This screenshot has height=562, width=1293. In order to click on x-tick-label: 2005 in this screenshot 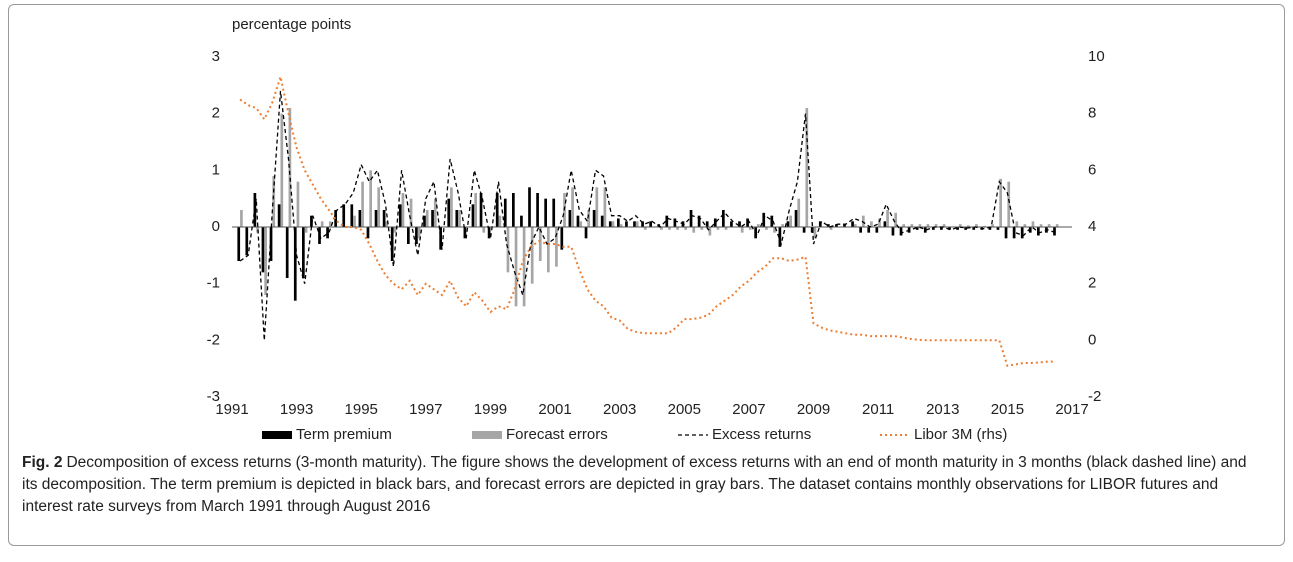, I will do `click(684, 409)`.